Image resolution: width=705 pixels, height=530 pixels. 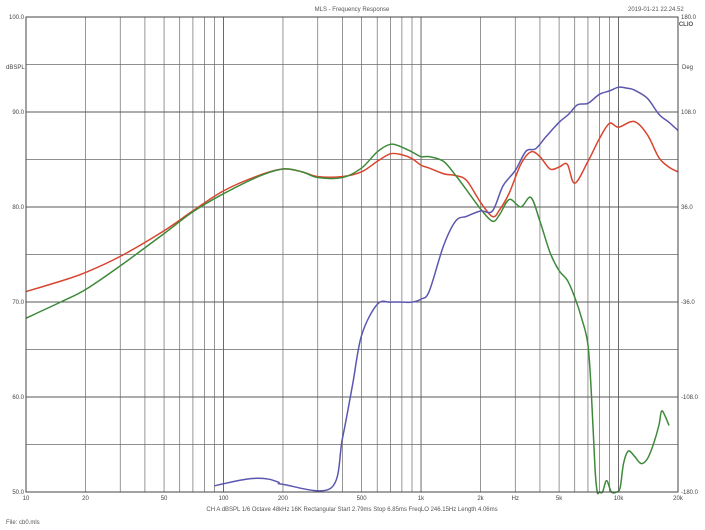 What do you see at coordinates (283, 499) in the screenshot?
I see `x-tick-label: 200` at bounding box center [283, 499].